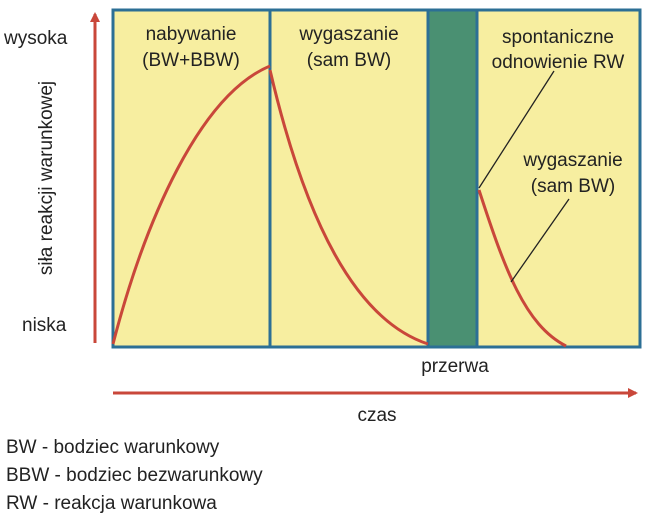 Image resolution: width=649 pixels, height=525 pixels. Describe the element at coordinates (111, 503) in the screenshot. I see `legend-item-rw: RW - reakcja warunkowa` at that location.